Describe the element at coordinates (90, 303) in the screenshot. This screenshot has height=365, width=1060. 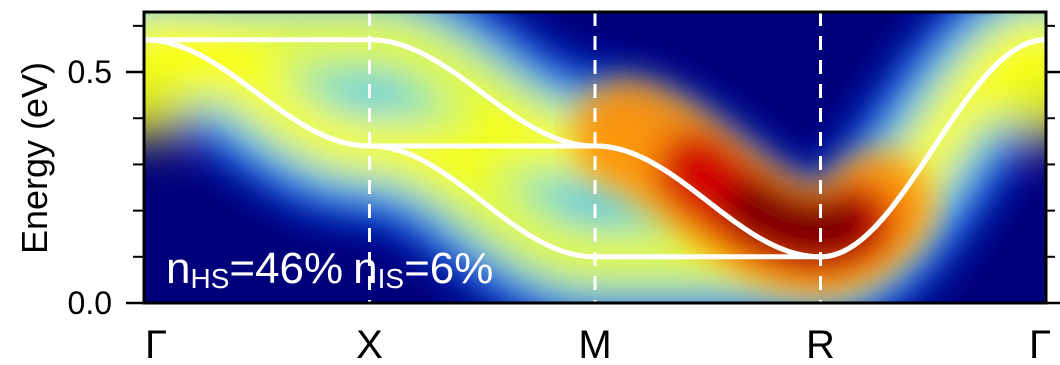
I see `y-tick-label: 0.0` at that location.